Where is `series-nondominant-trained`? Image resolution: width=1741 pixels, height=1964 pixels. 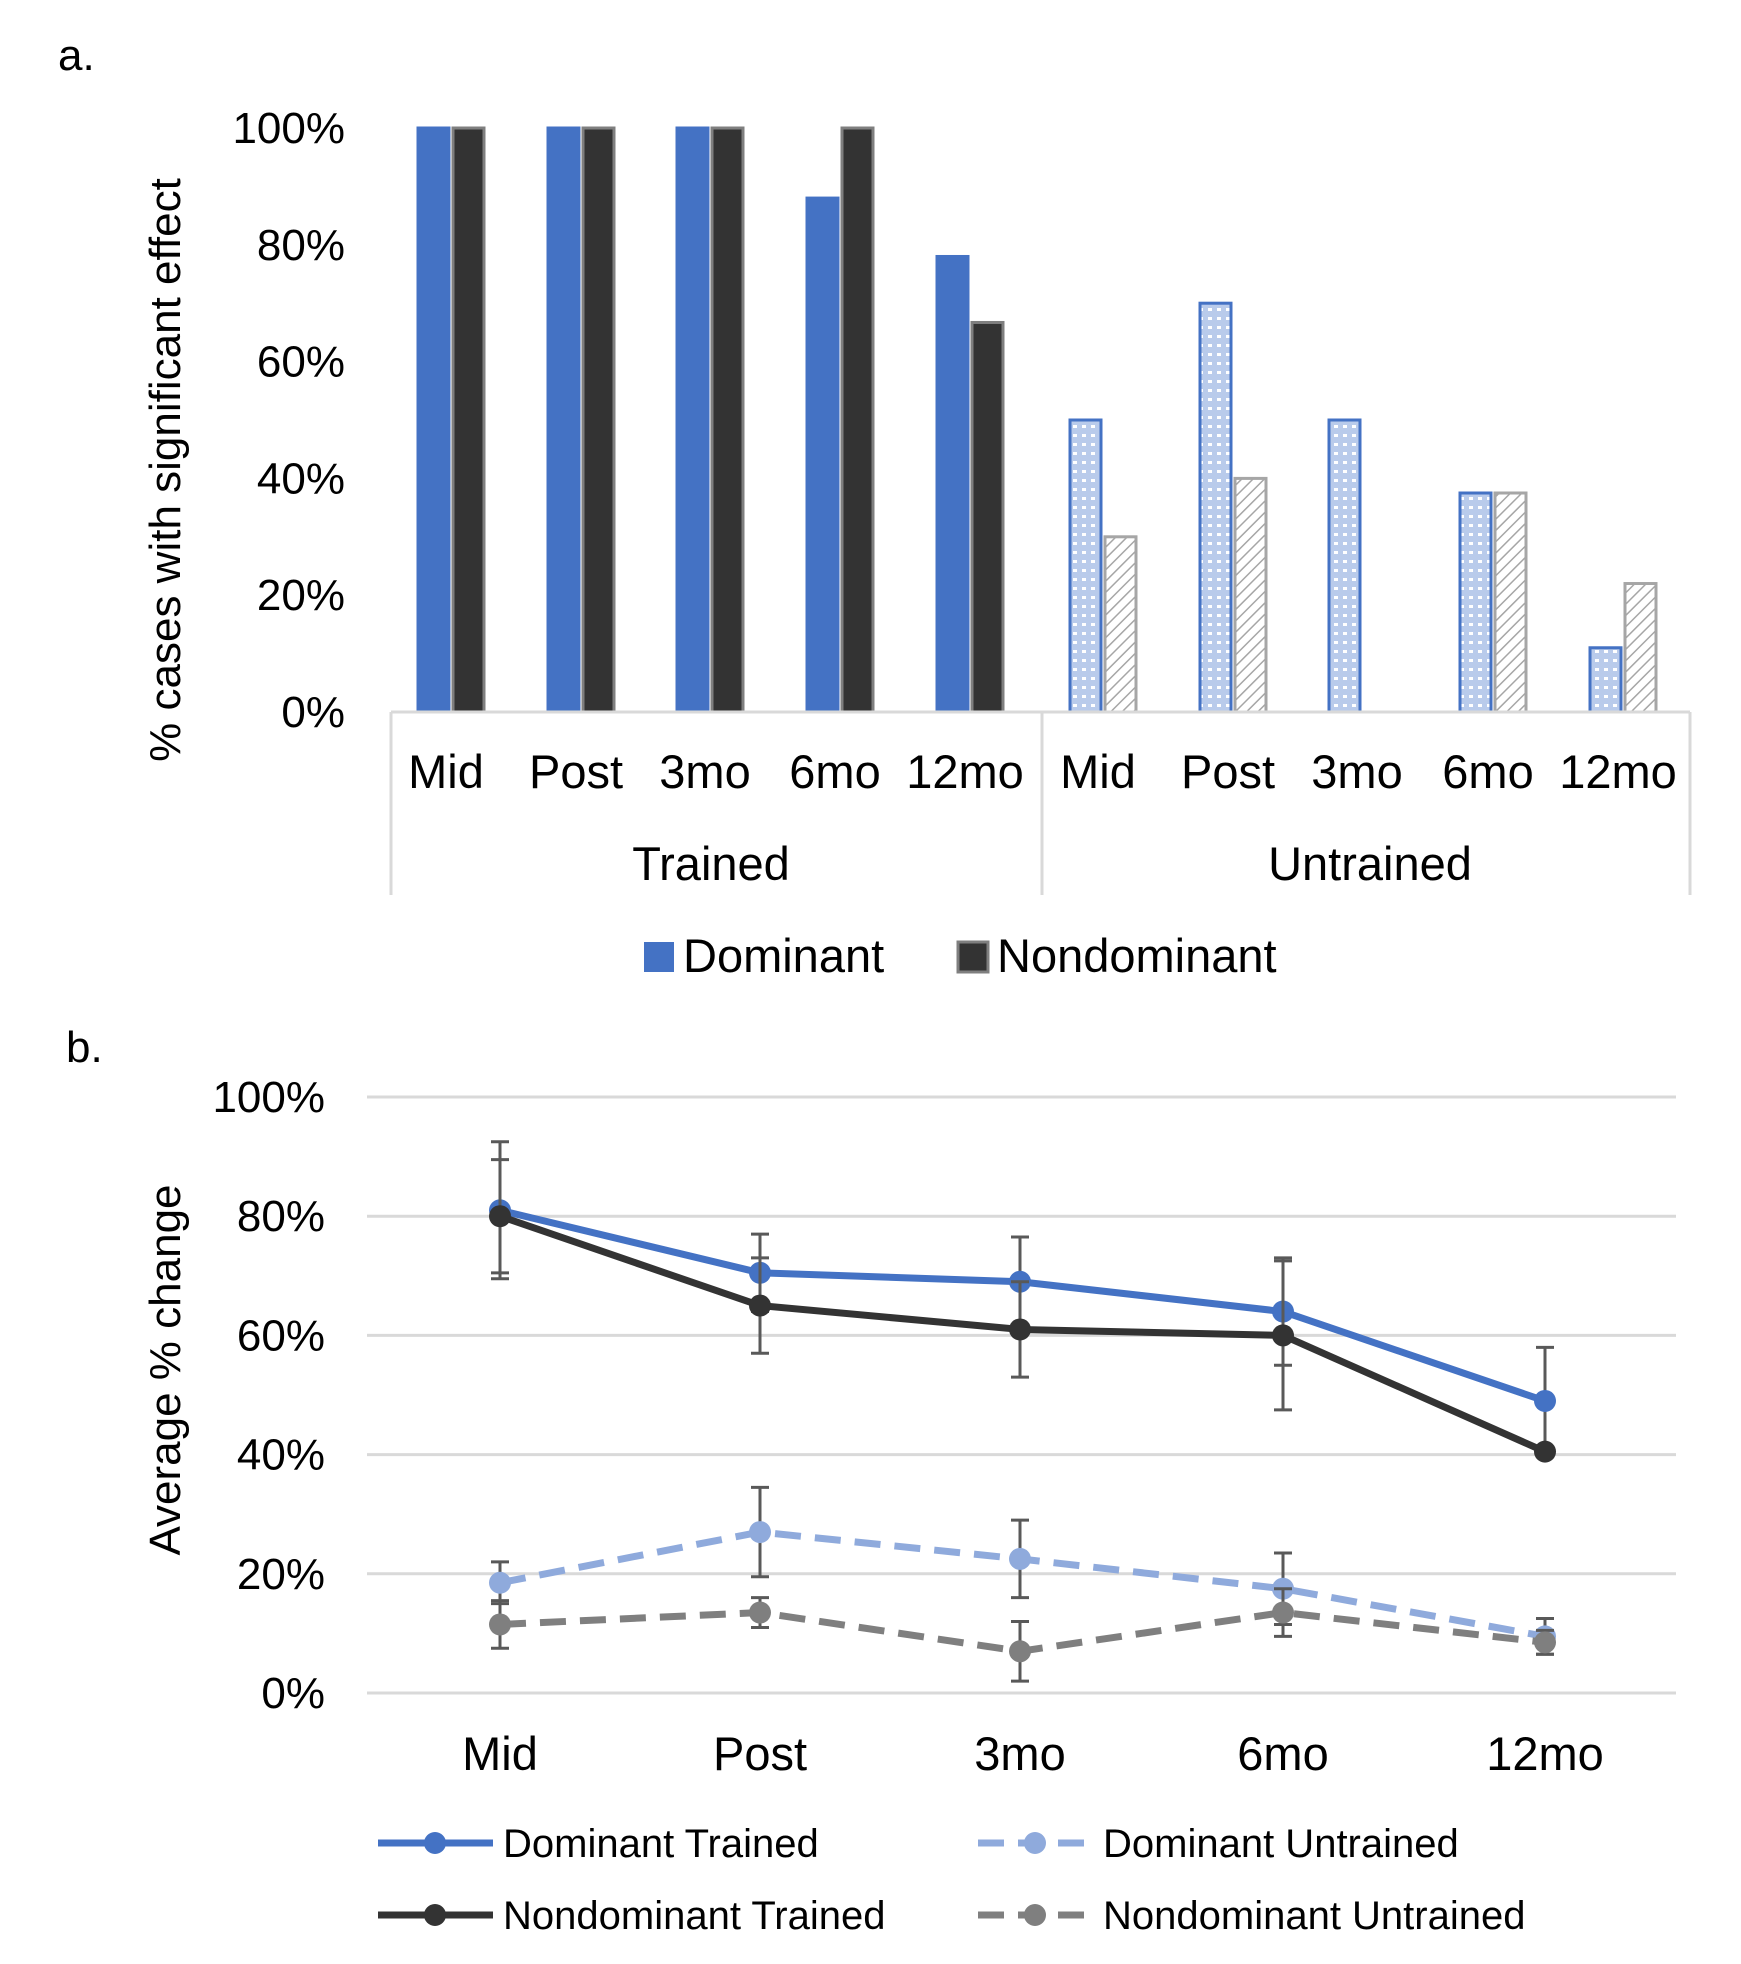
series-nondominant-trained is located at coordinates (1022, 1310).